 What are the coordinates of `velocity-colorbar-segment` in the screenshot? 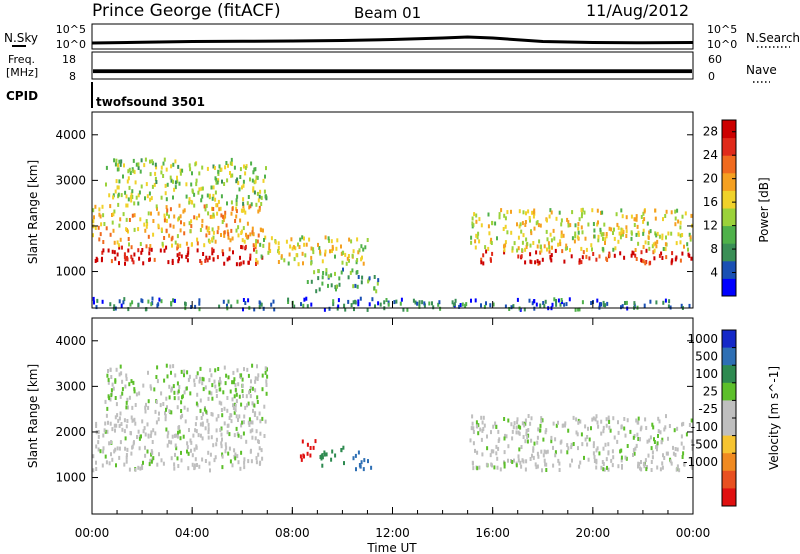 It's located at (729, 391).